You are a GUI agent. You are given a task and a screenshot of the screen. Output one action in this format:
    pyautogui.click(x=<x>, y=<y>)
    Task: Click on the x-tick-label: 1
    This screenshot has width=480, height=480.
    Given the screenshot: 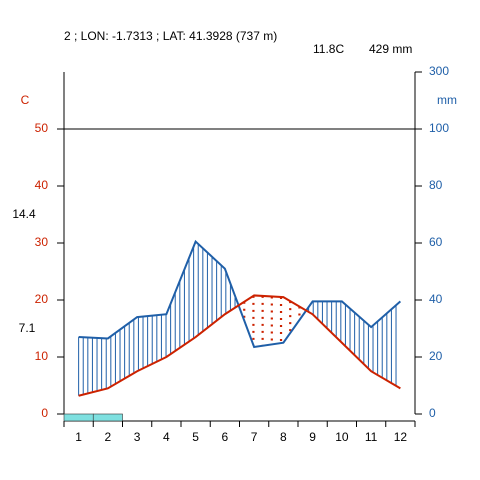 What is the action you would take?
    pyautogui.click(x=78, y=437)
    